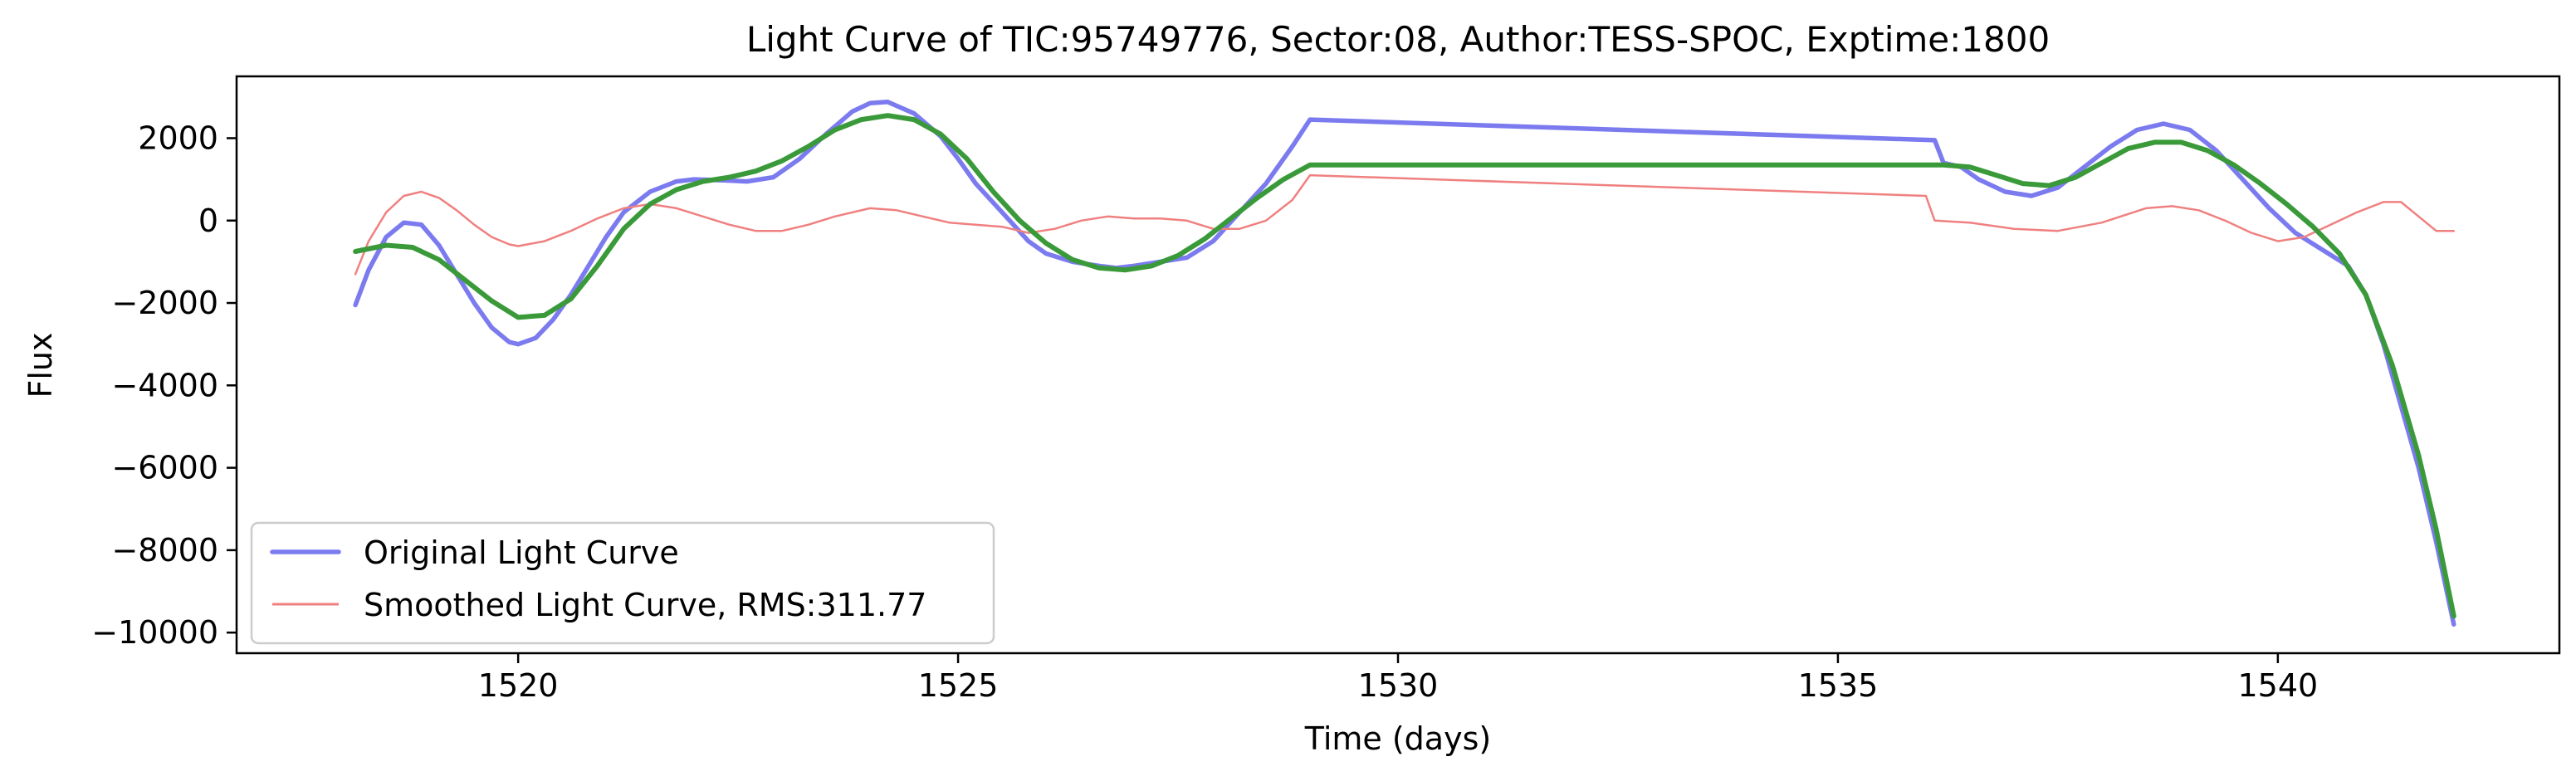  I want to click on legend-label-original: Original Light Curve, so click(521, 552).